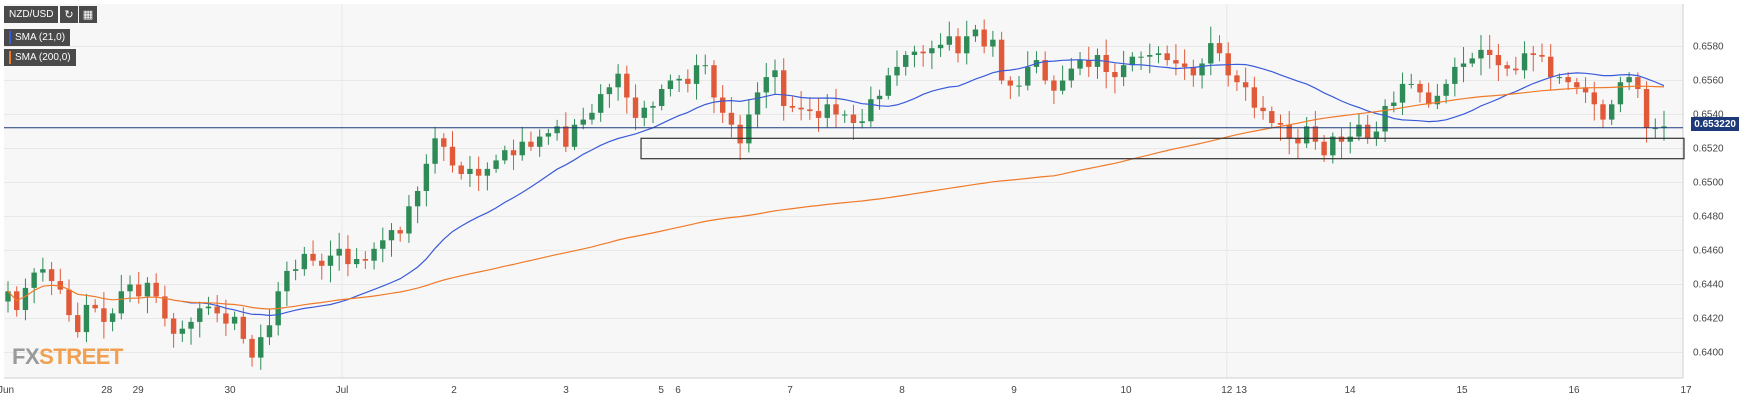 Image resolution: width=1741 pixels, height=416 pixels. Describe the element at coordinates (31, 14) in the screenshot. I see `symbol-label: NZD/USD` at that location.